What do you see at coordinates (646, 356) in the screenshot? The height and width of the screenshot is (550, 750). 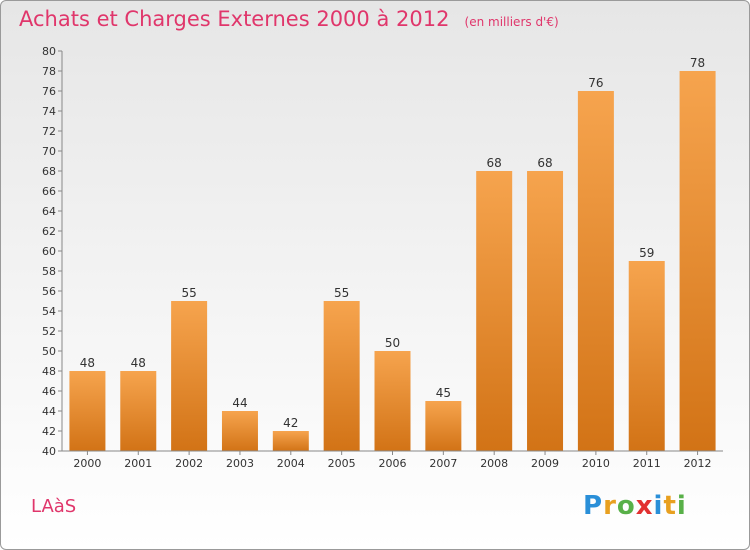 I see `bar-2011` at bounding box center [646, 356].